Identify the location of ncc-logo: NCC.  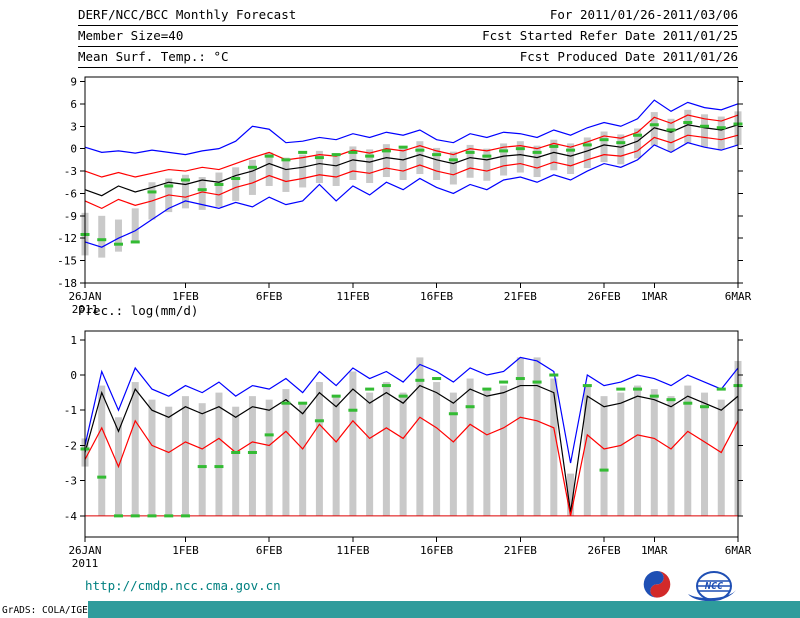
(712, 586).